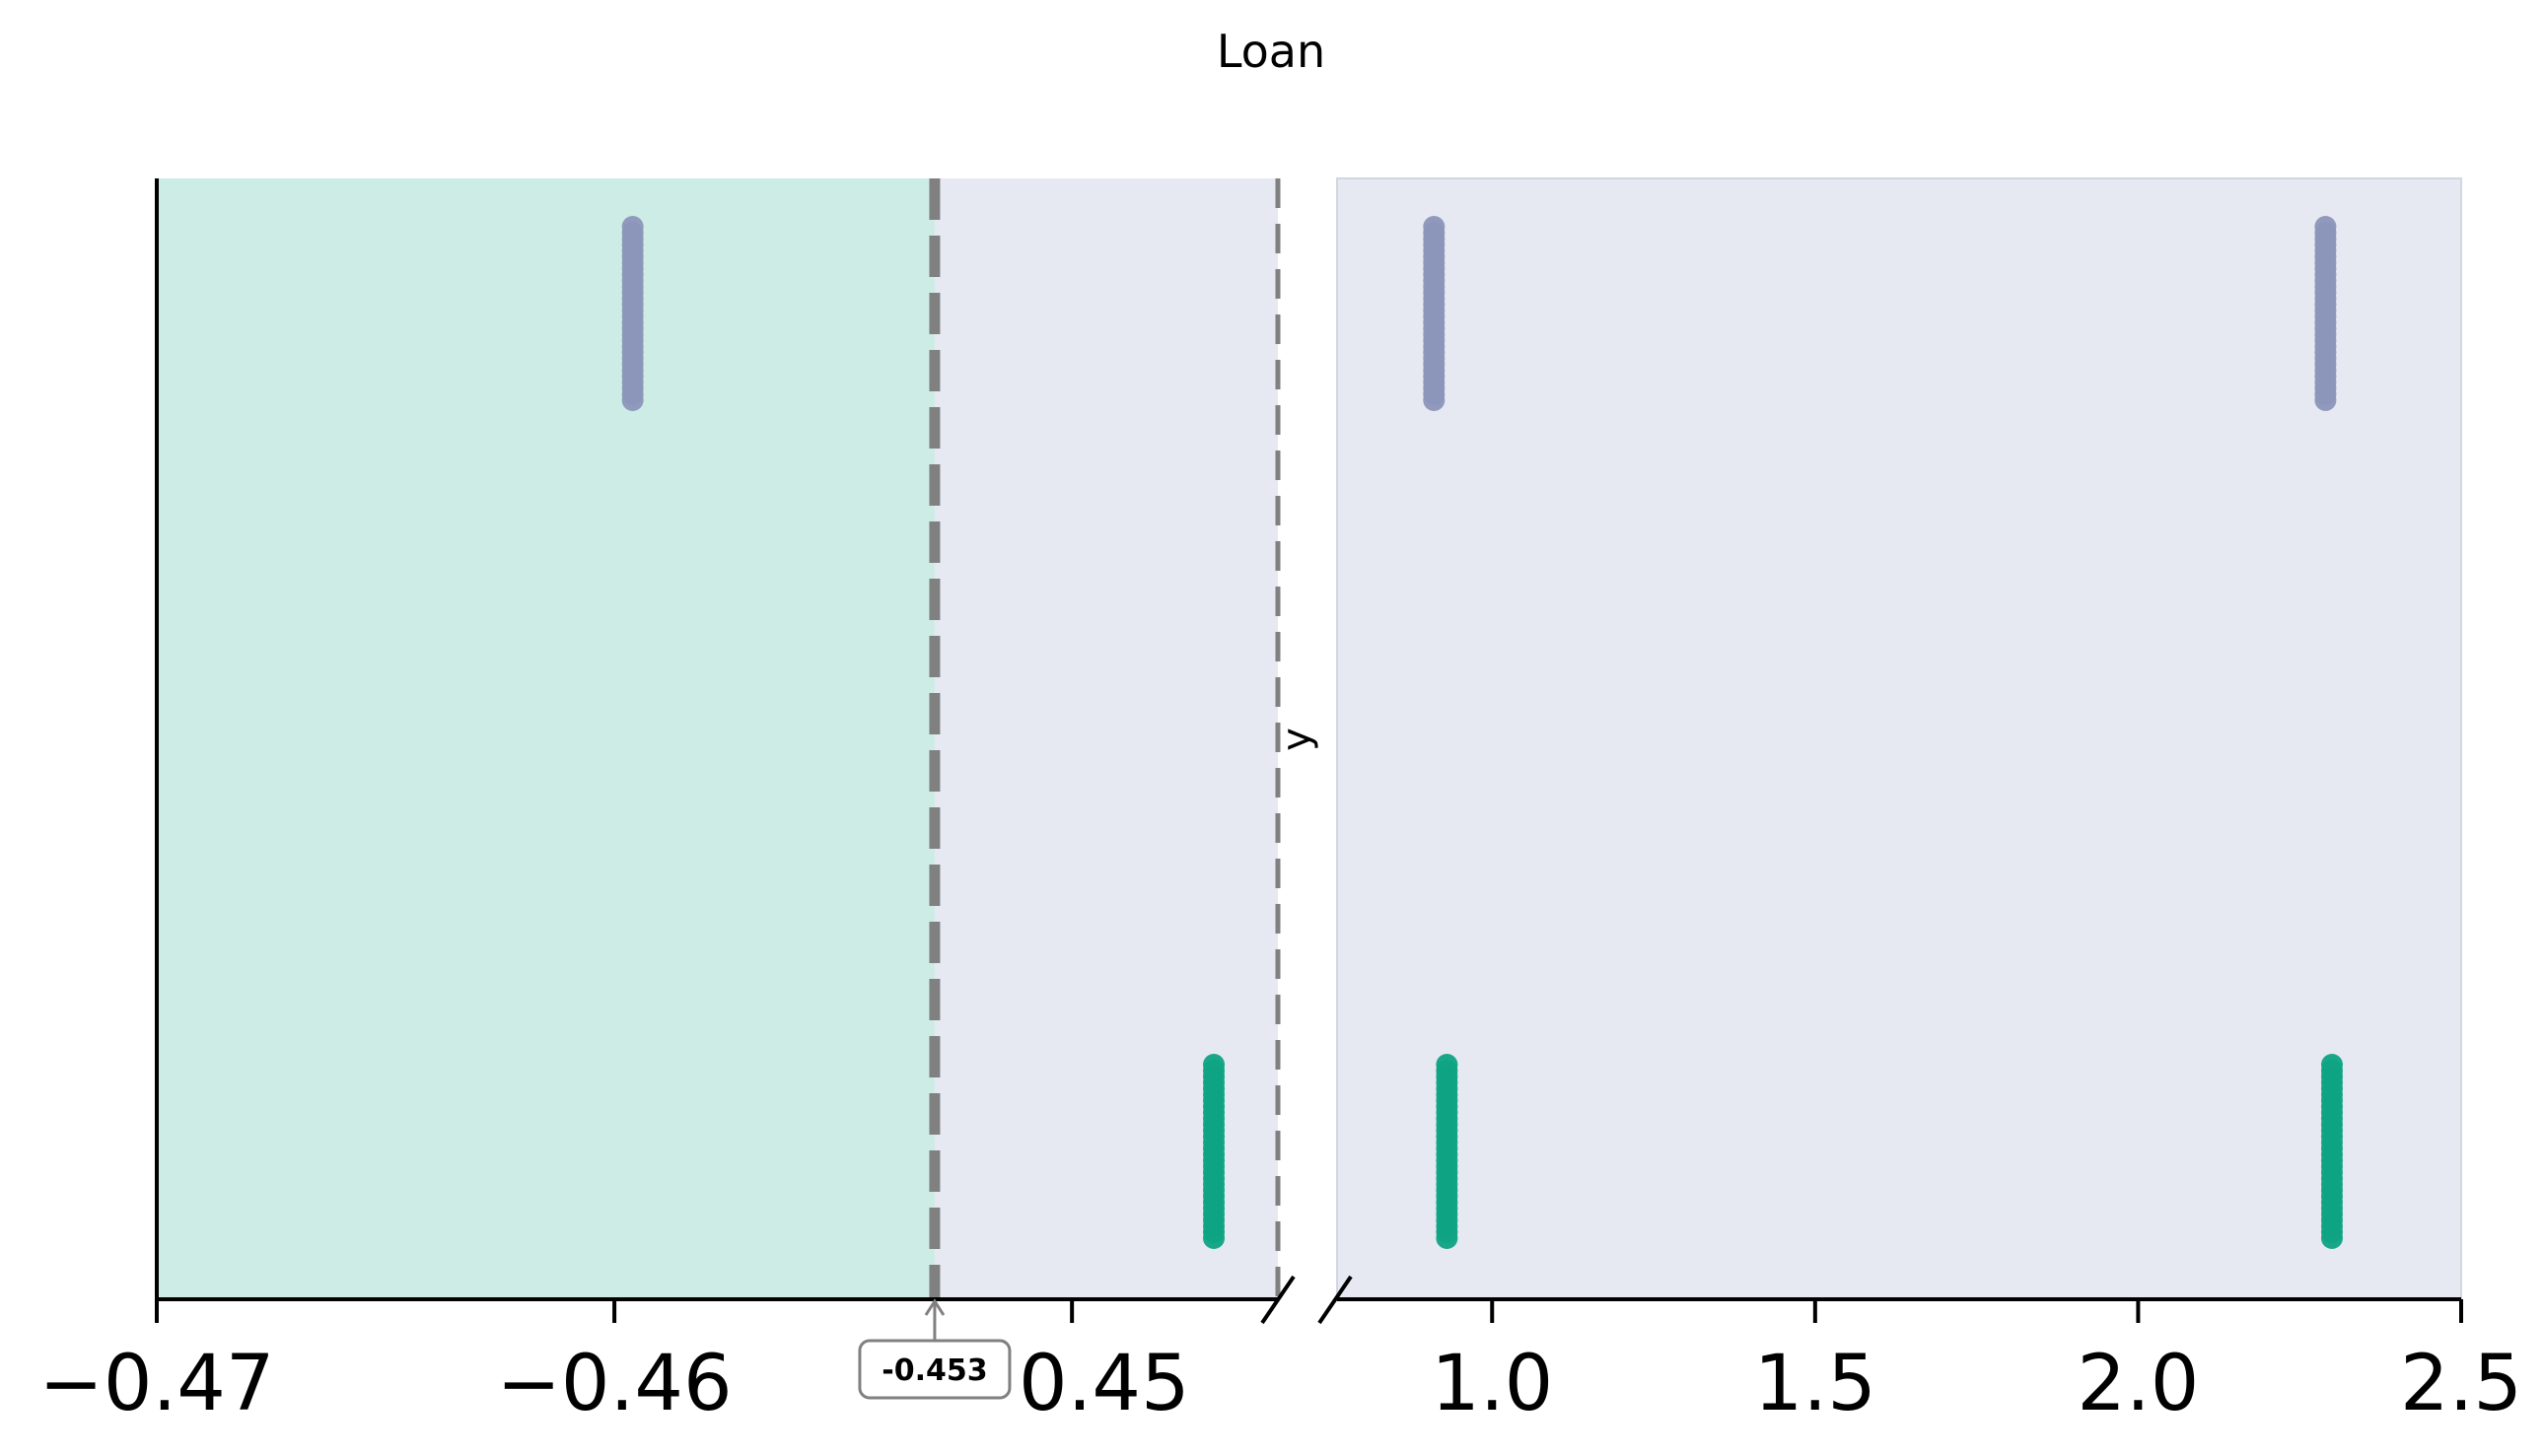 The image size is (2543, 1456). What do you see at coordinates (615, 1384) in the screenshot?
I see `x-tick-label: −0.46` at bounding box center [615, 1384].